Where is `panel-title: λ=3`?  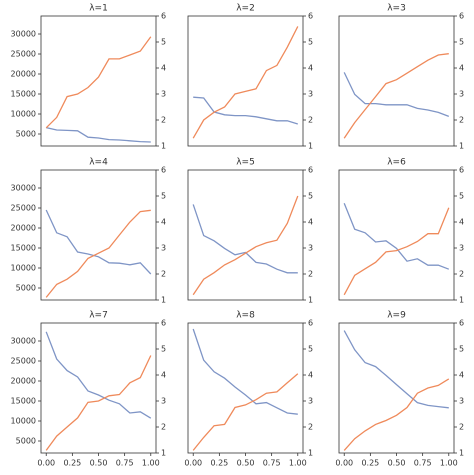 panel-title: λ=3 is located at coordinates (396, 9).